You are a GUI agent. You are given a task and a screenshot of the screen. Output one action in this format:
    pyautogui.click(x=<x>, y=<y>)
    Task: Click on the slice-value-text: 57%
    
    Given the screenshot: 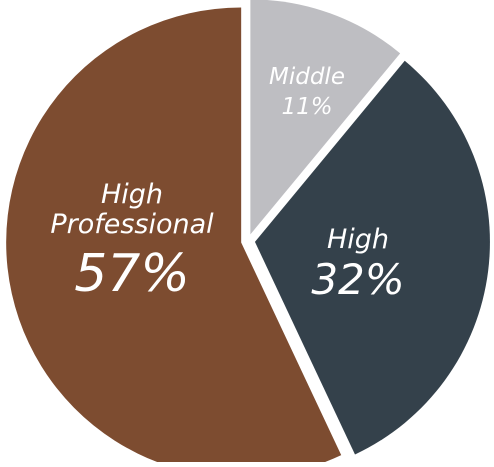 What is the action you would take?
    pyautogui.click(x=132, y=274)
    